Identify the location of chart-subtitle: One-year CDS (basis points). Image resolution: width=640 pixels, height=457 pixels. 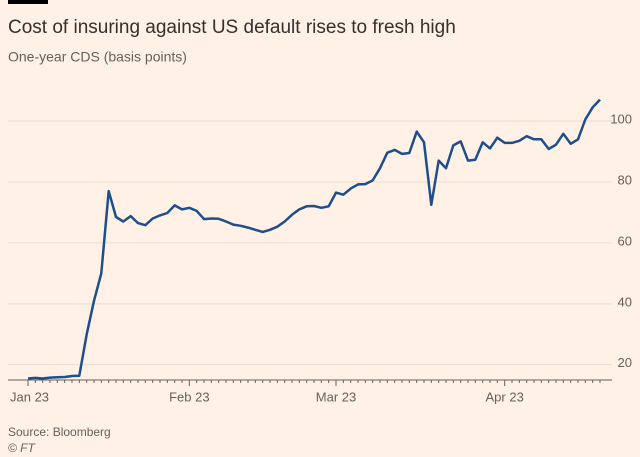
(97, 57).